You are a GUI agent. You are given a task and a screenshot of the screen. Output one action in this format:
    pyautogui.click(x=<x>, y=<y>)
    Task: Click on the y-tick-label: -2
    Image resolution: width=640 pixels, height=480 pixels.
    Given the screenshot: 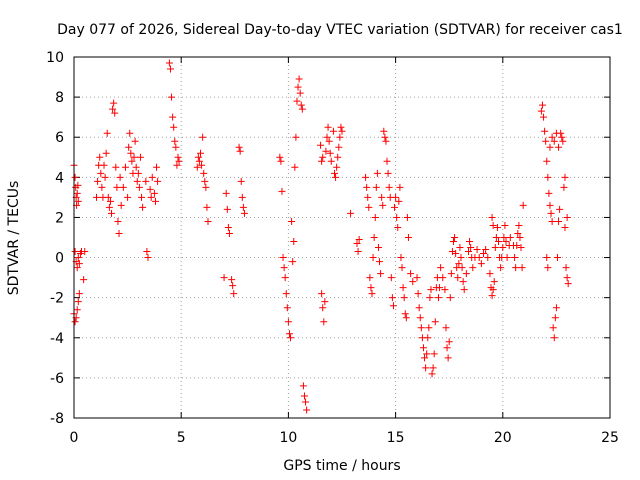 What is the action you would take?
    pyautogui.click(x=57, y=299)
    